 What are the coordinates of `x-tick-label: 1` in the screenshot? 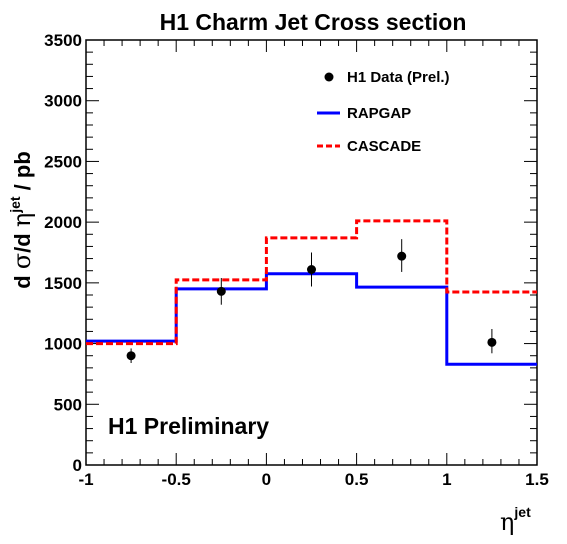 It's located at (446, 479).